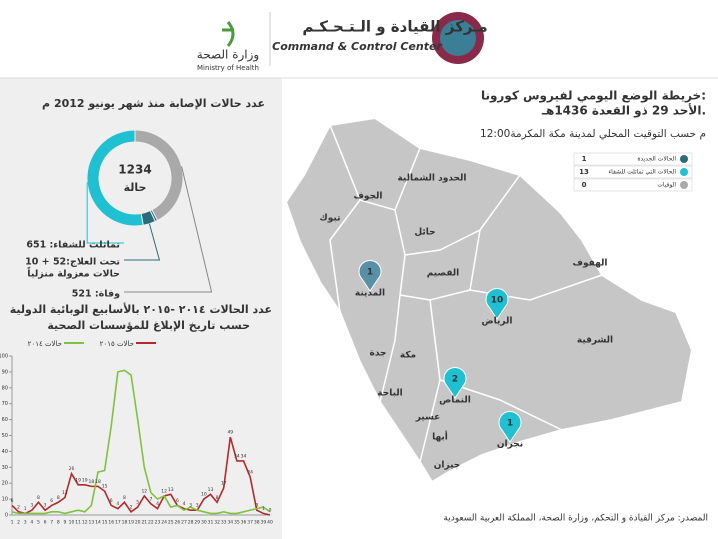 The image size is (718, 539). I want to click on y-tick-label: 60, so click(5, 420).